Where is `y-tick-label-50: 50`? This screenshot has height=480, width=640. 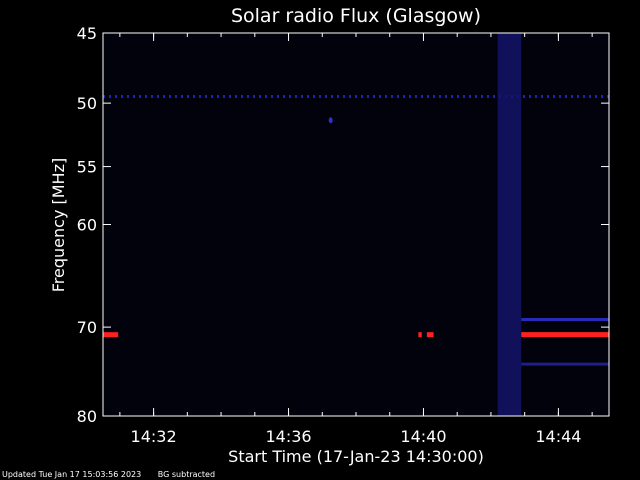
y-tick-label-50: 50 is located at coordinates (87, 103).